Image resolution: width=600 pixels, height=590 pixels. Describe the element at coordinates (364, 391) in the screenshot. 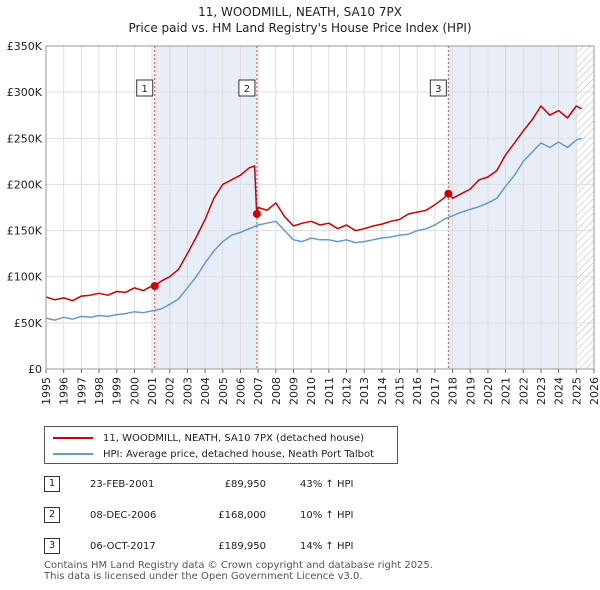

I see `x-tick-label: 2013` at that location.